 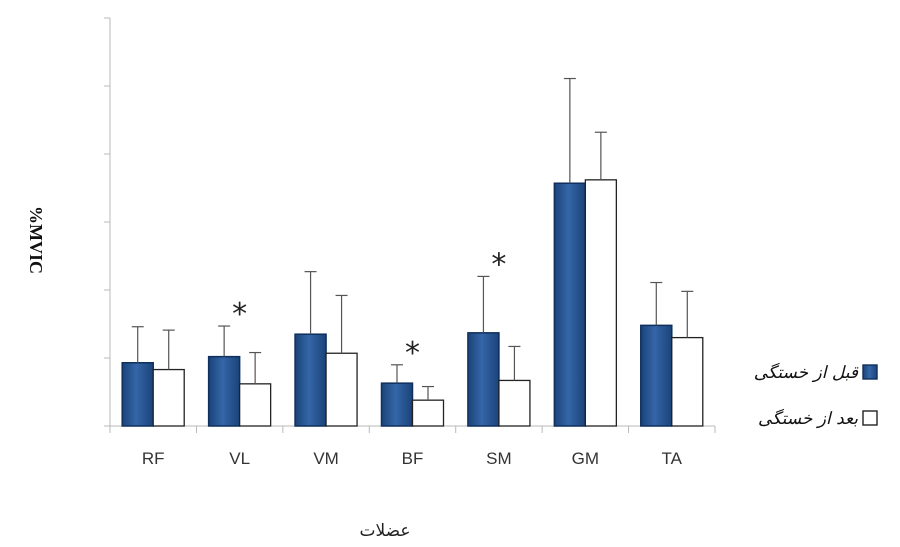 I want to click on x-tick-label-ta: TA, so click(x=672, y=458).